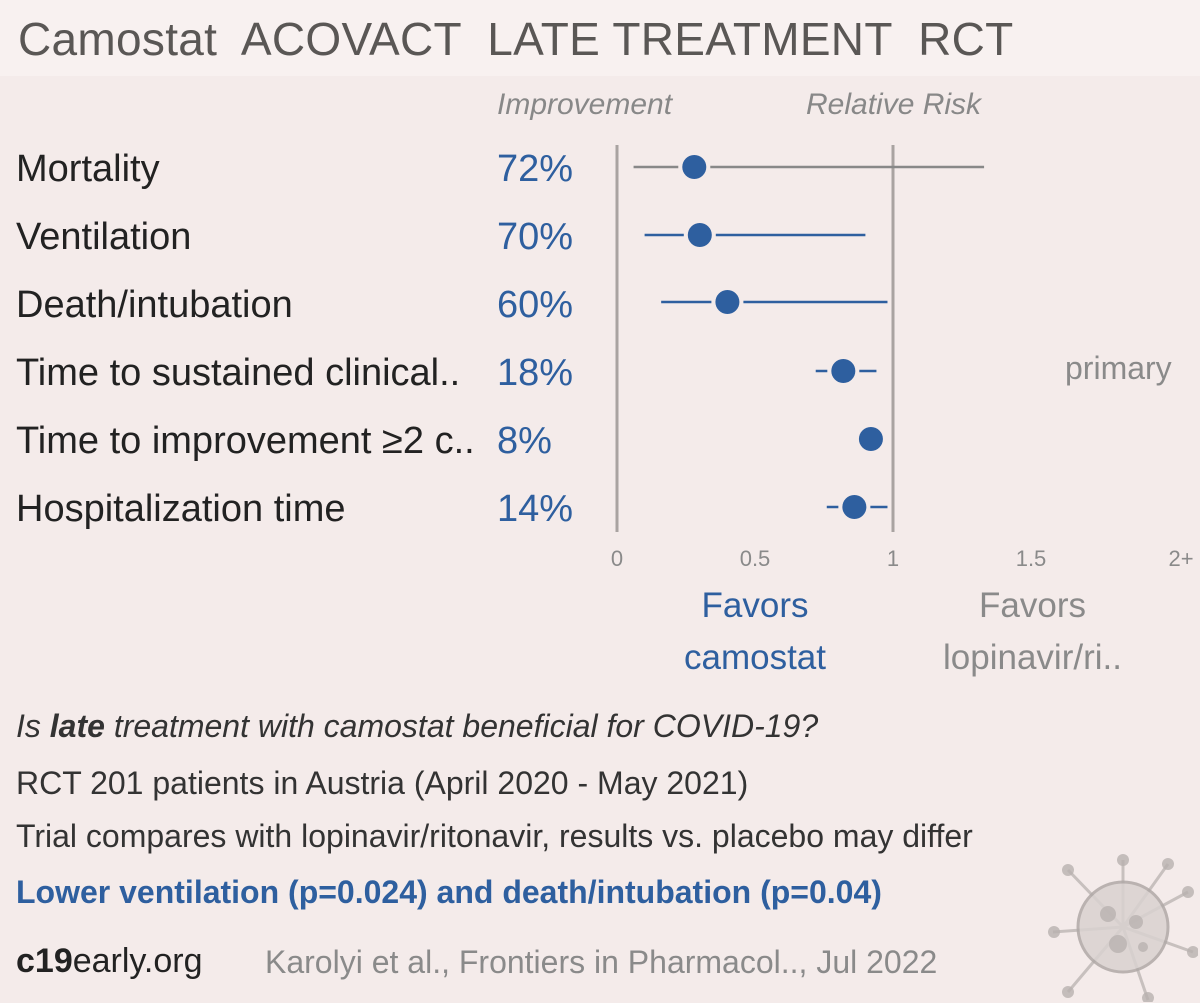 The image size is (1200, 1003). I want to click on outcome-label-ventilation: Ventilation, so click(104, 237).